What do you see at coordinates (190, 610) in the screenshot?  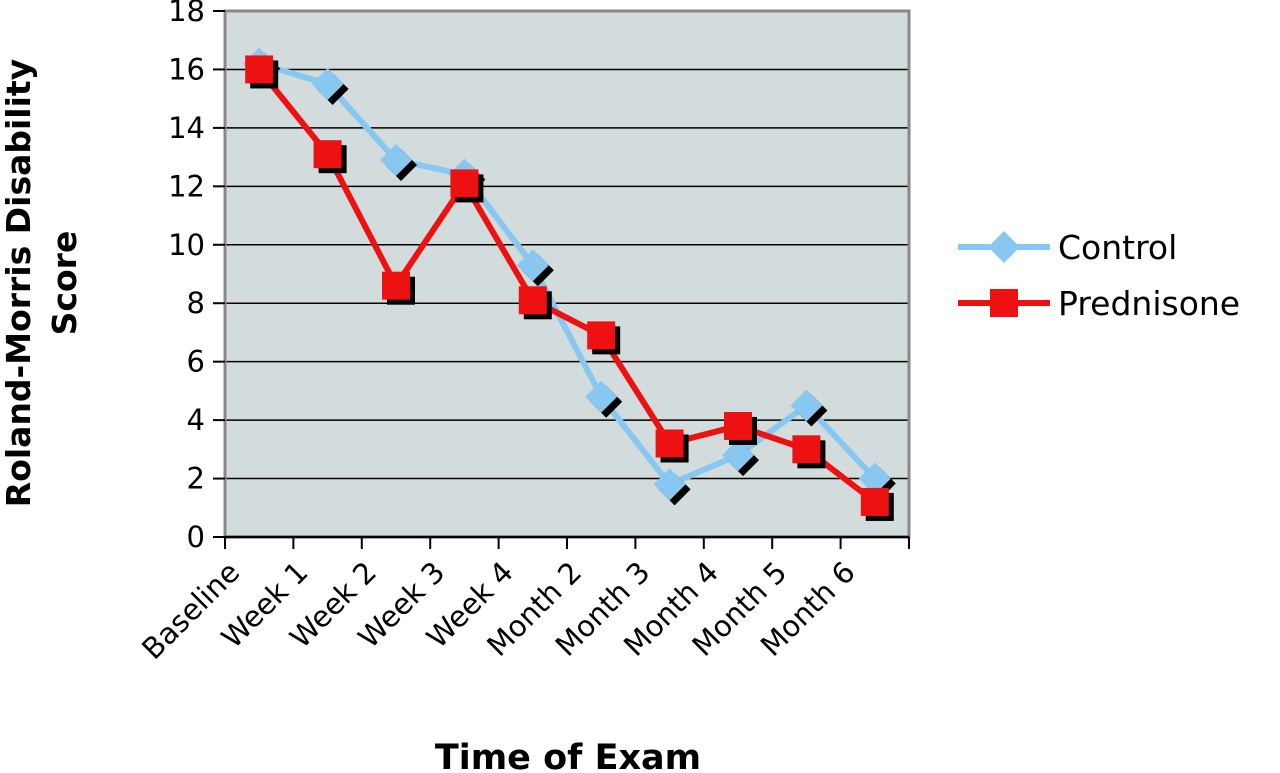 I see `x-tick-label: Baseline` at bounding box center [190, 610].